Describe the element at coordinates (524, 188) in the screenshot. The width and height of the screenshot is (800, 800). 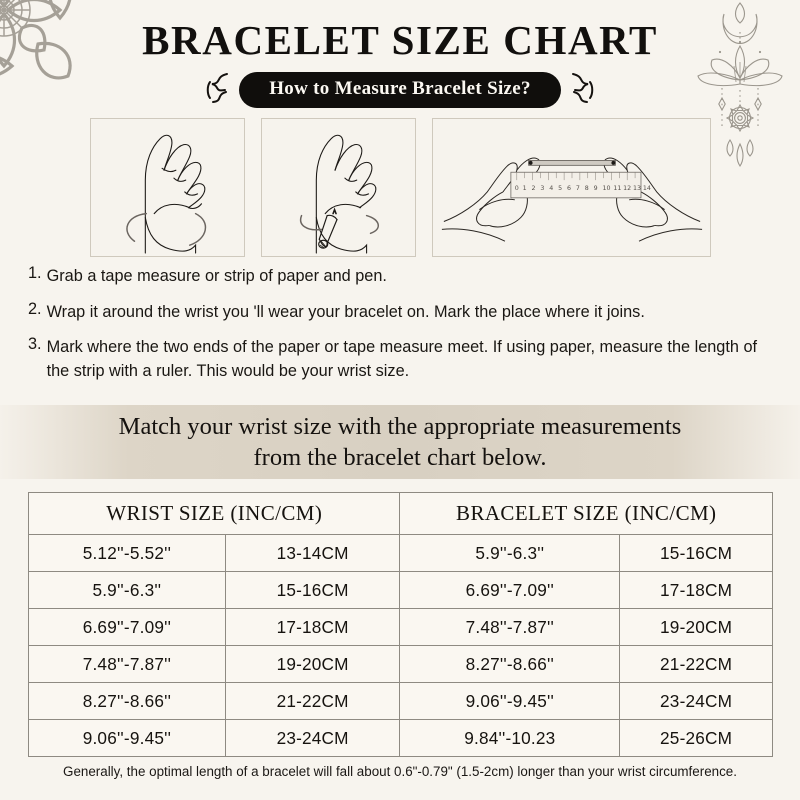
I see `svg-text: 1` at that location.